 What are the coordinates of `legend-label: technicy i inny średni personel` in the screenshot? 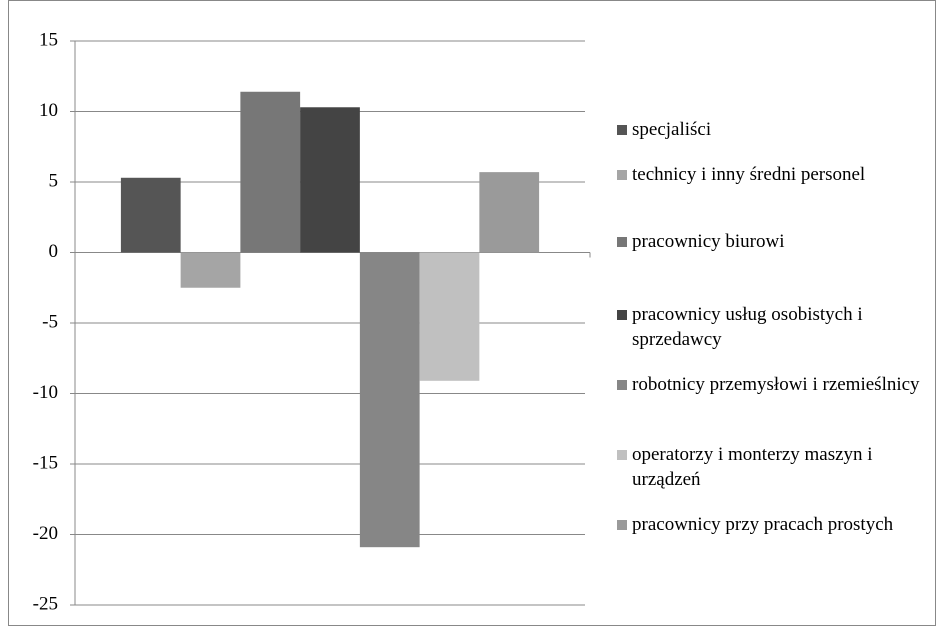 It's located at (749, 174).